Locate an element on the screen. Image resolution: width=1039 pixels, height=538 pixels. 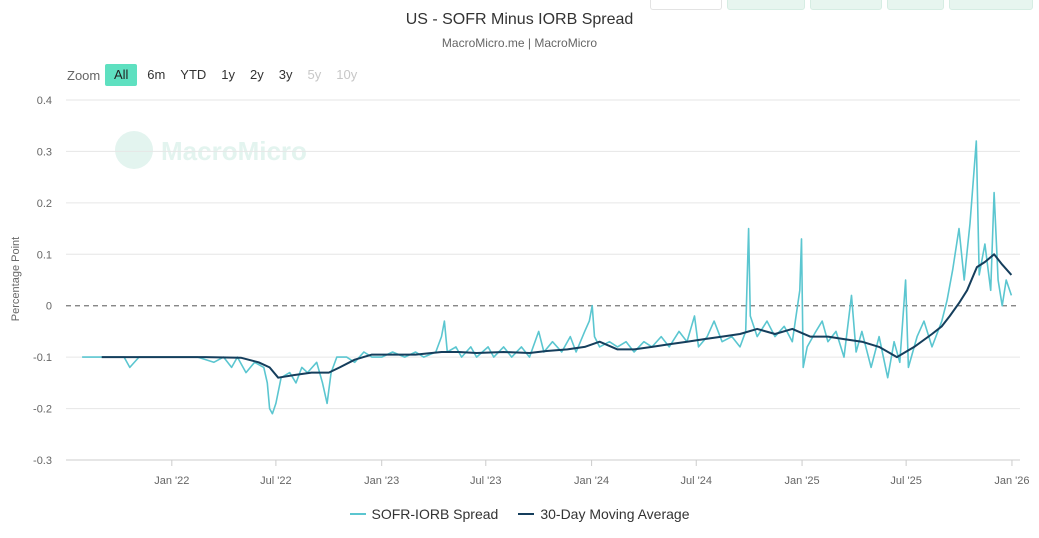
zoom-button-5y: 5y is located at coordinates (314, 74).